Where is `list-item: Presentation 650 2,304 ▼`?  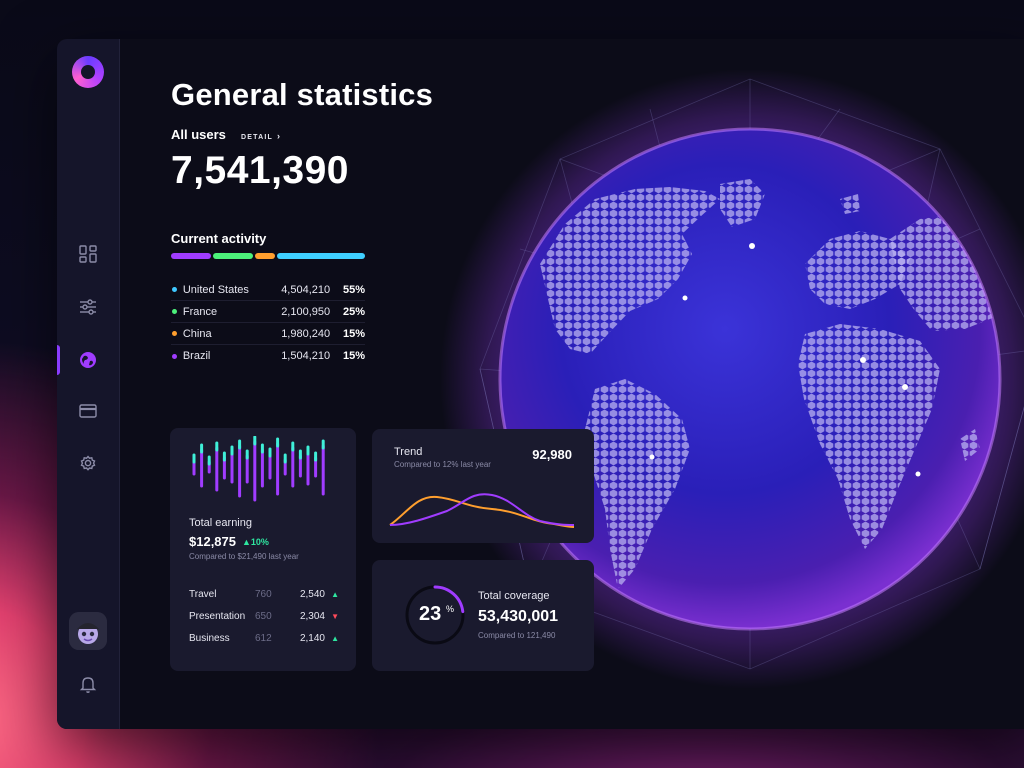
list-item: Presentation 650 2,304 ▼ is located at coordinates (264, 616).